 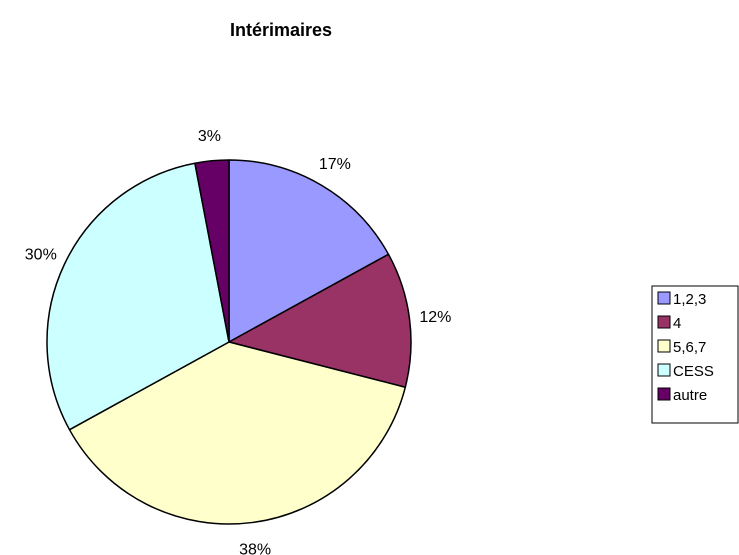 I want to click on legend-label-4: 4, so click(x=677, y=323).